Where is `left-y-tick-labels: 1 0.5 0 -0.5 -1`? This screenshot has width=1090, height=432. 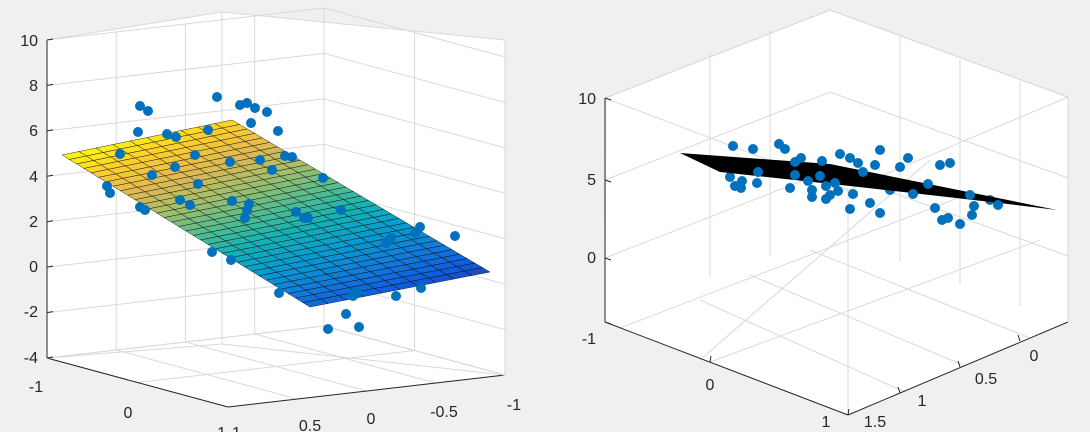
left-y-tick-labels: 1 0.5 0 -0.5 -1 is located at coordinates (376, 414).